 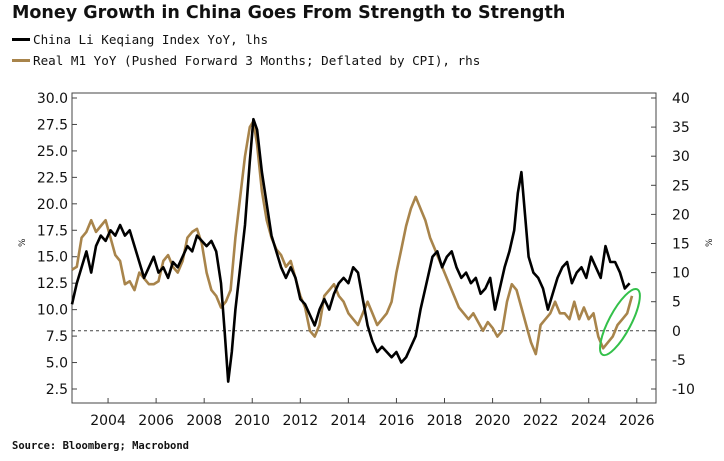 I want to click on x-tick-label: 2022, so click(x=541, y=421).